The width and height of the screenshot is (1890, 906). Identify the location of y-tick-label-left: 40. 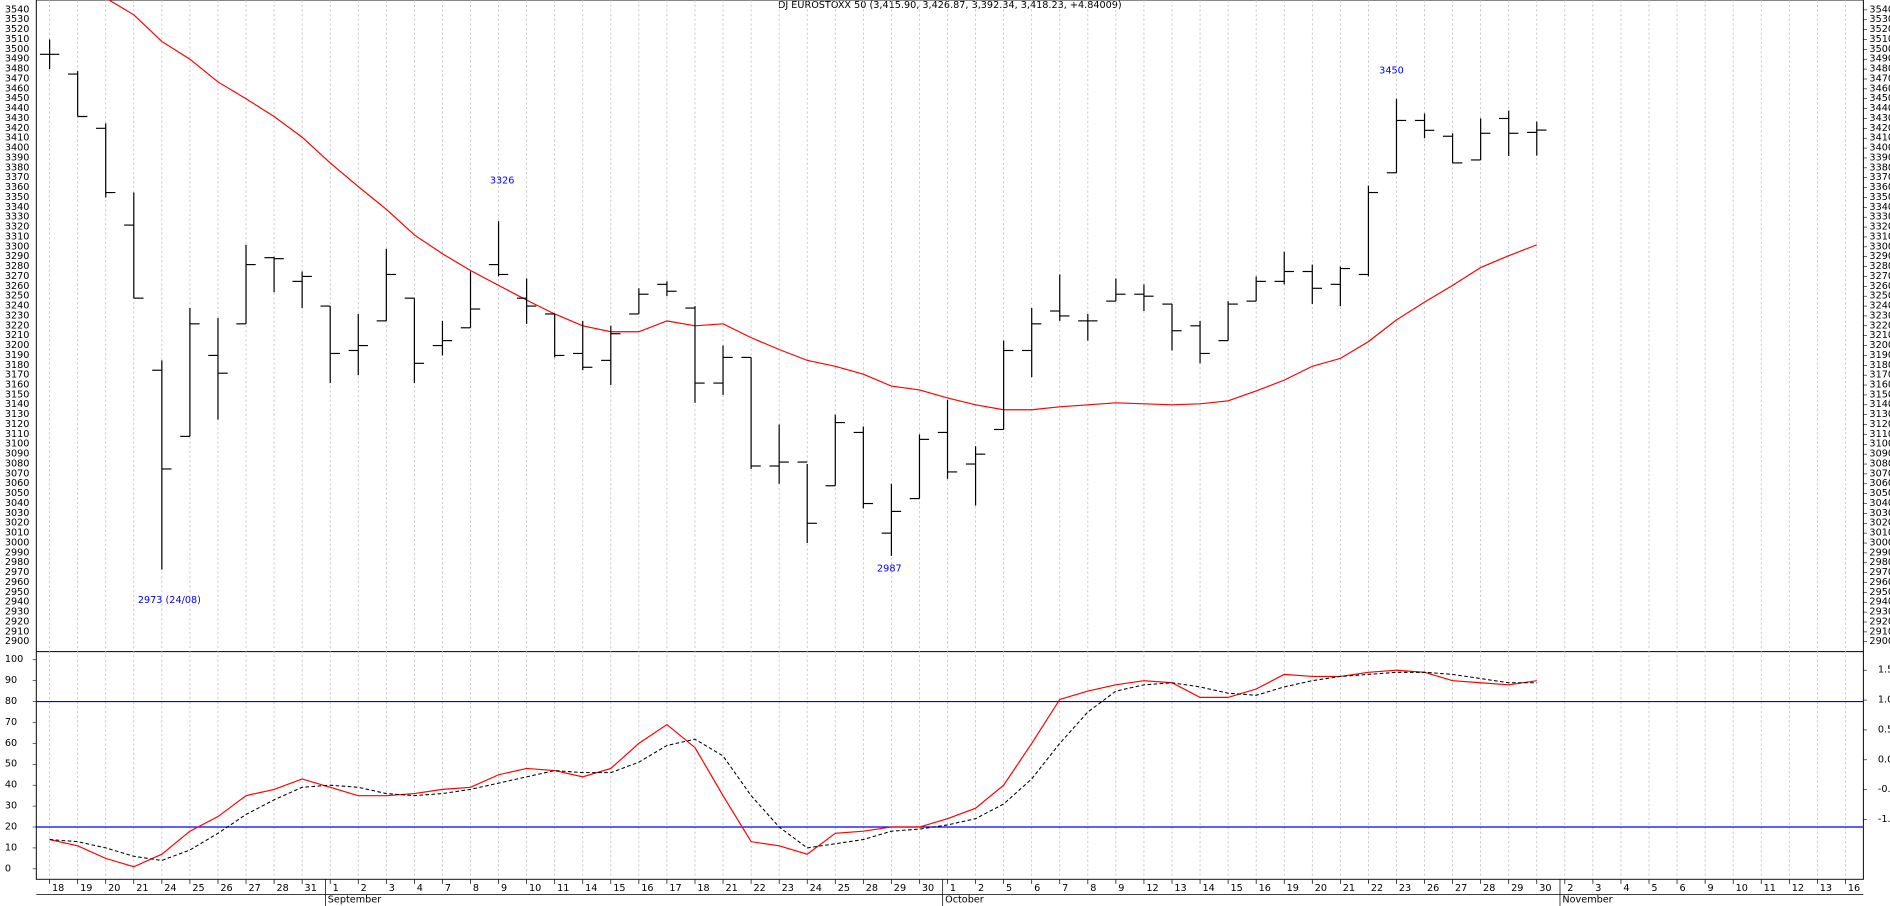
(11, 785).